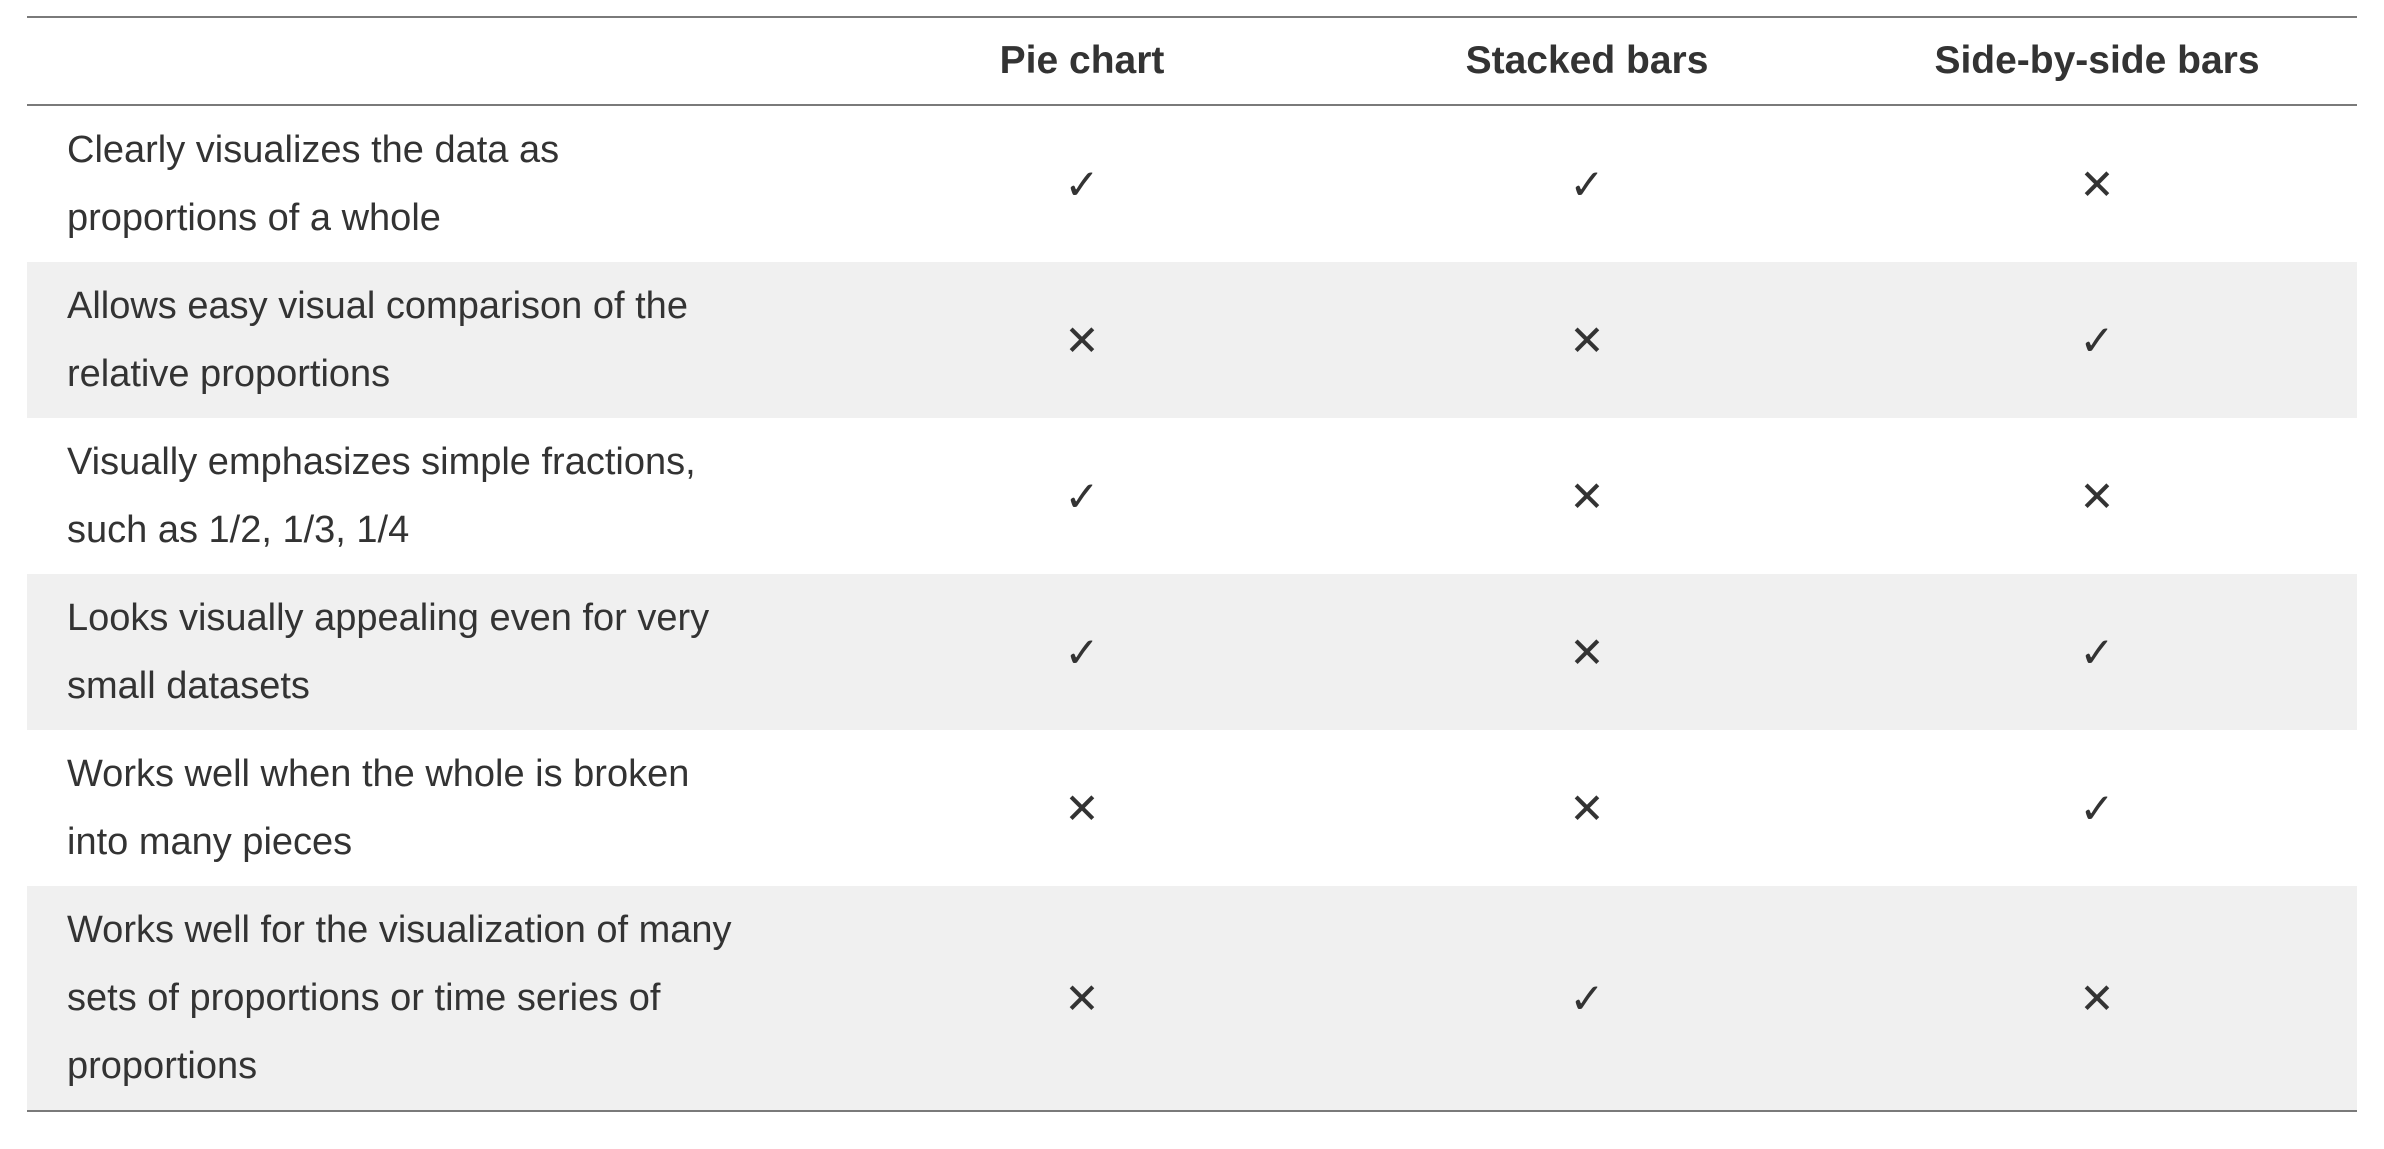 This screenshot has height=1149, width=2384. Describe the element at coordinates (427, 61) in the screenshot. I see `header-criteria` at that location.